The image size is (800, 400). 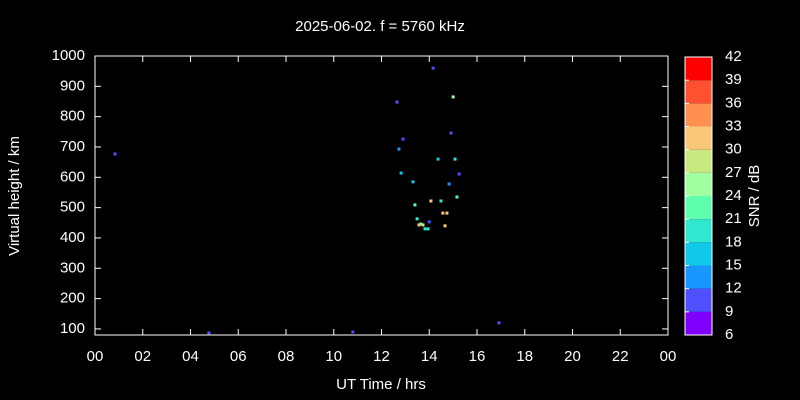 What do you see at coordinates (381, 356) in the screenshot?
I see `x-tick-label: 12` at bounding box center [381, 356].